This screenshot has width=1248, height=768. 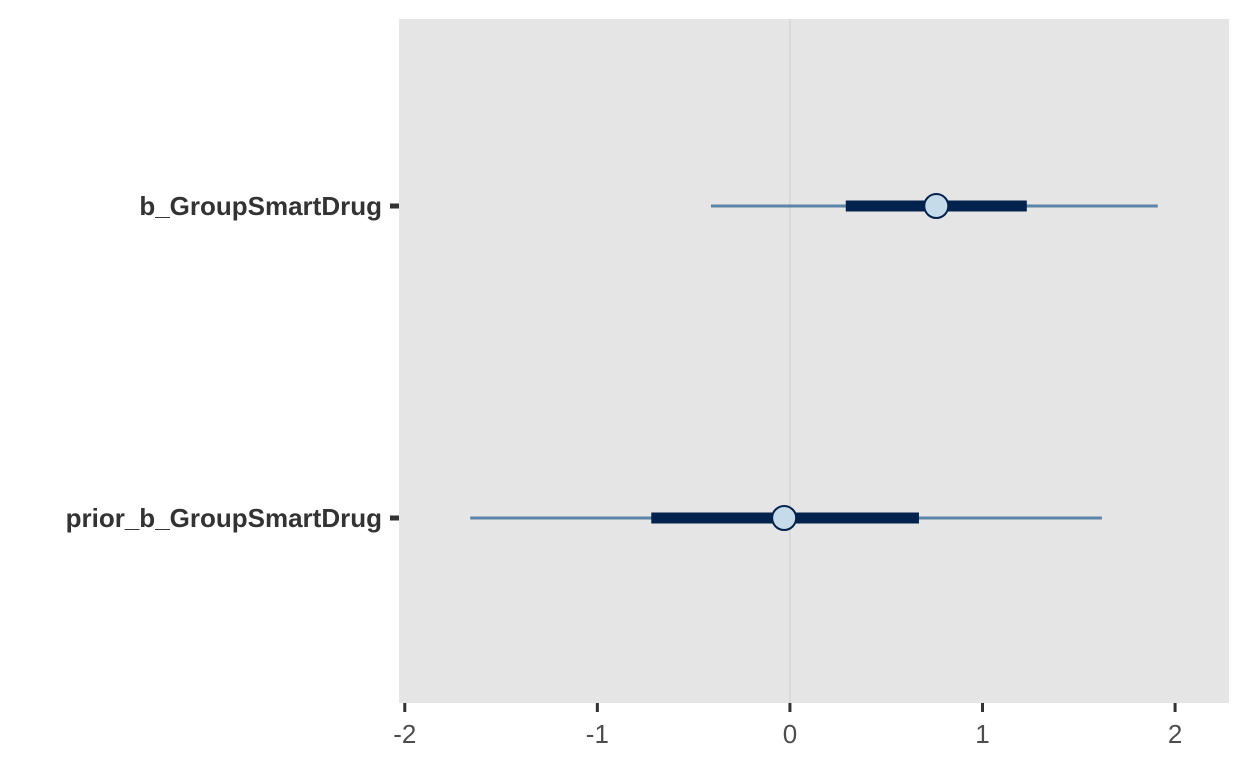 What do you see at coordinates (404, 734) in the screenshot?
I see `x-tick-label: -2` at bounding box center [404, 734].